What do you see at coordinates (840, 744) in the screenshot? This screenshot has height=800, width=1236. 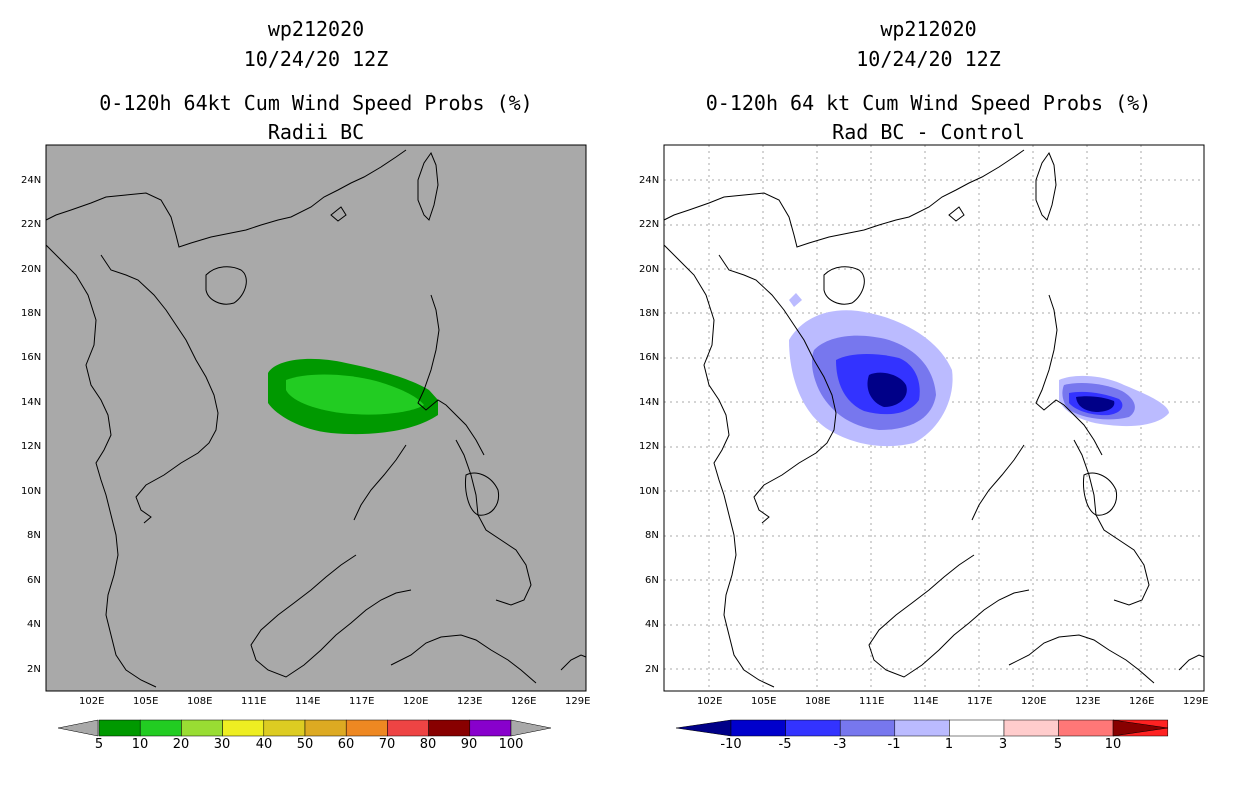 I see `right-colorbar-label: -3` at bounding box center [840, 744].